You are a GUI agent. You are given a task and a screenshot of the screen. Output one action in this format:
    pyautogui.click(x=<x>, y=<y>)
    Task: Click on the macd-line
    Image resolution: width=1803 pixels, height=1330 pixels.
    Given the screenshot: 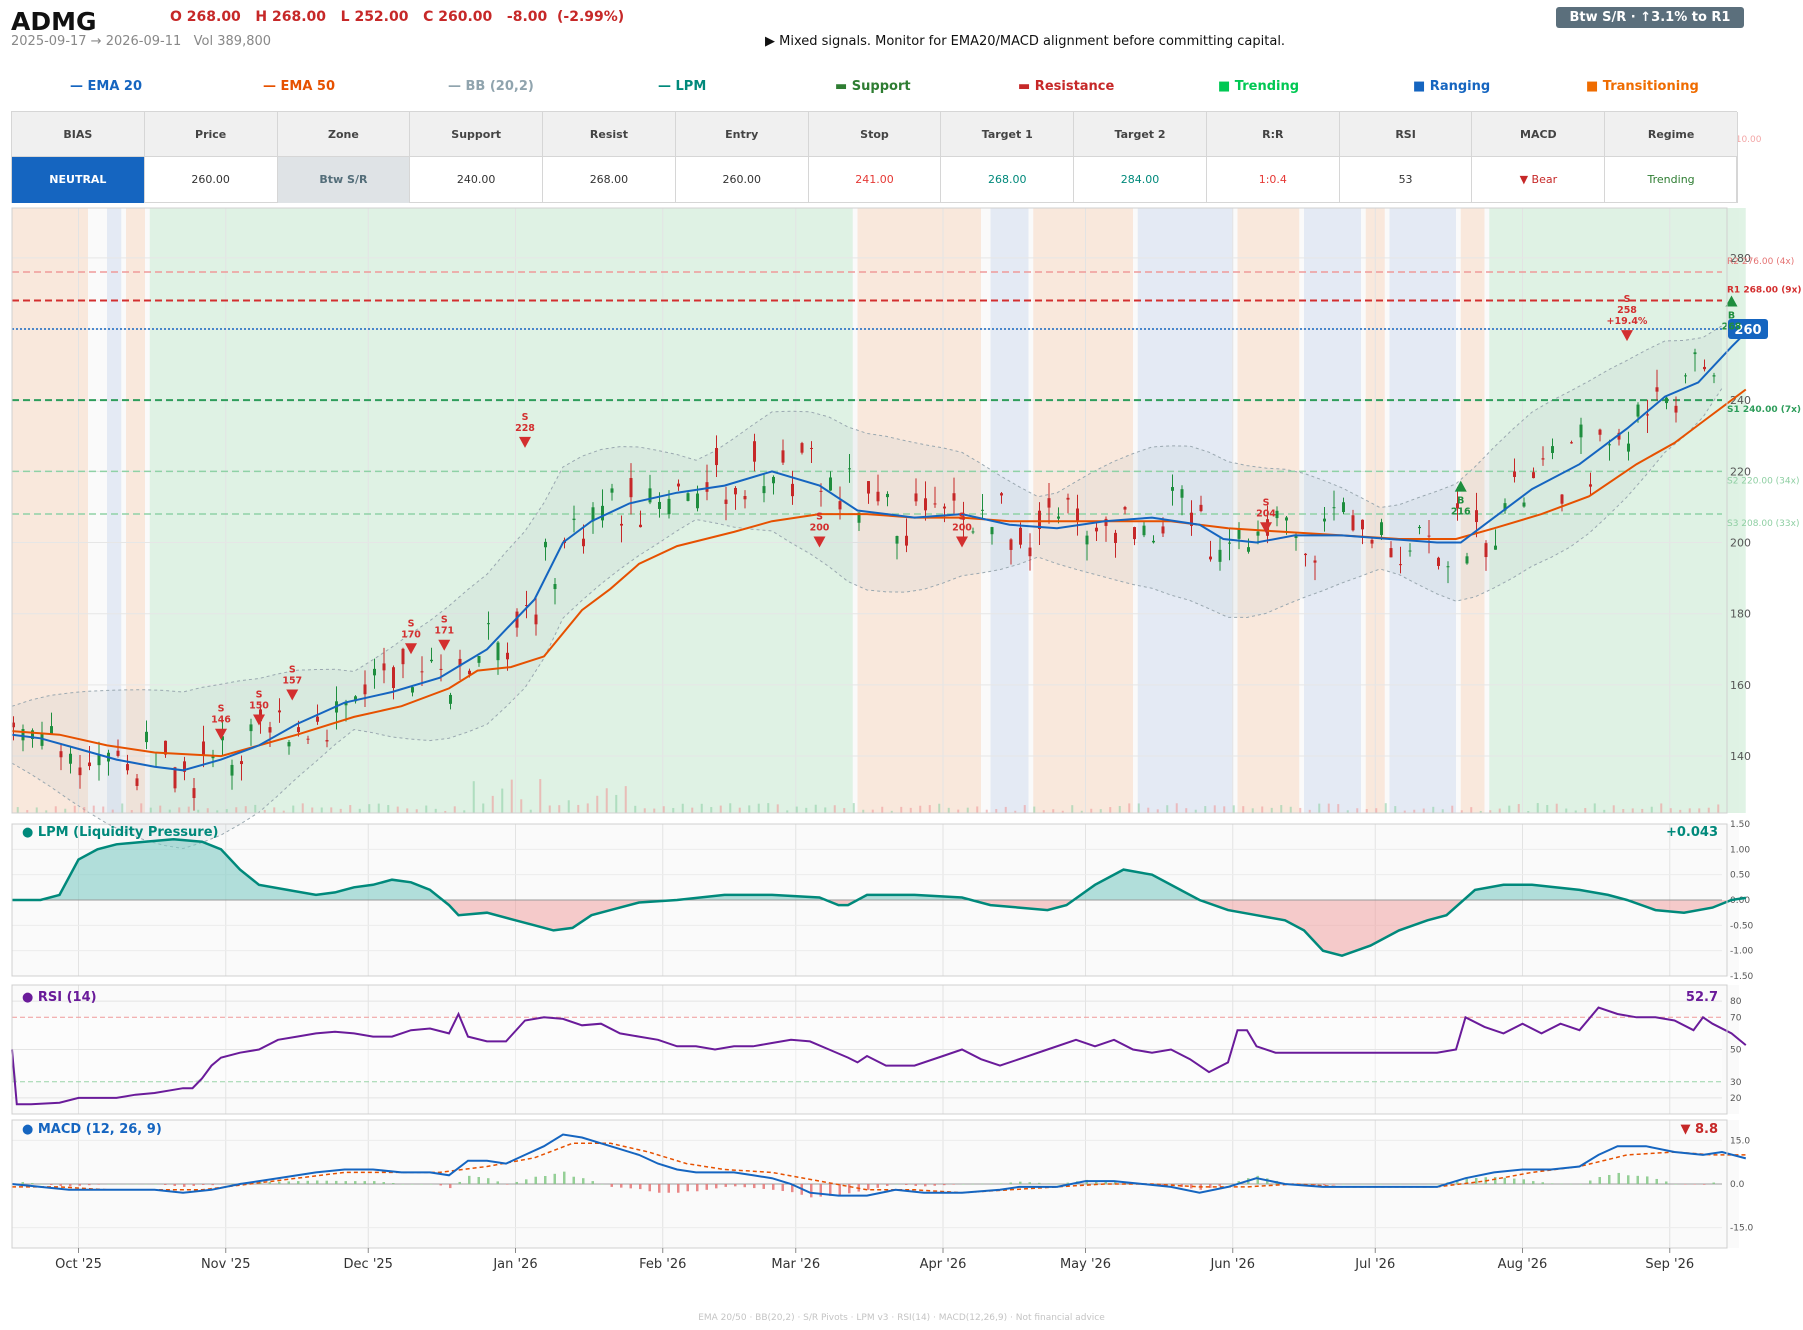 What is the action you would take?
    pyautogui.click(x=879, y=1165)
    